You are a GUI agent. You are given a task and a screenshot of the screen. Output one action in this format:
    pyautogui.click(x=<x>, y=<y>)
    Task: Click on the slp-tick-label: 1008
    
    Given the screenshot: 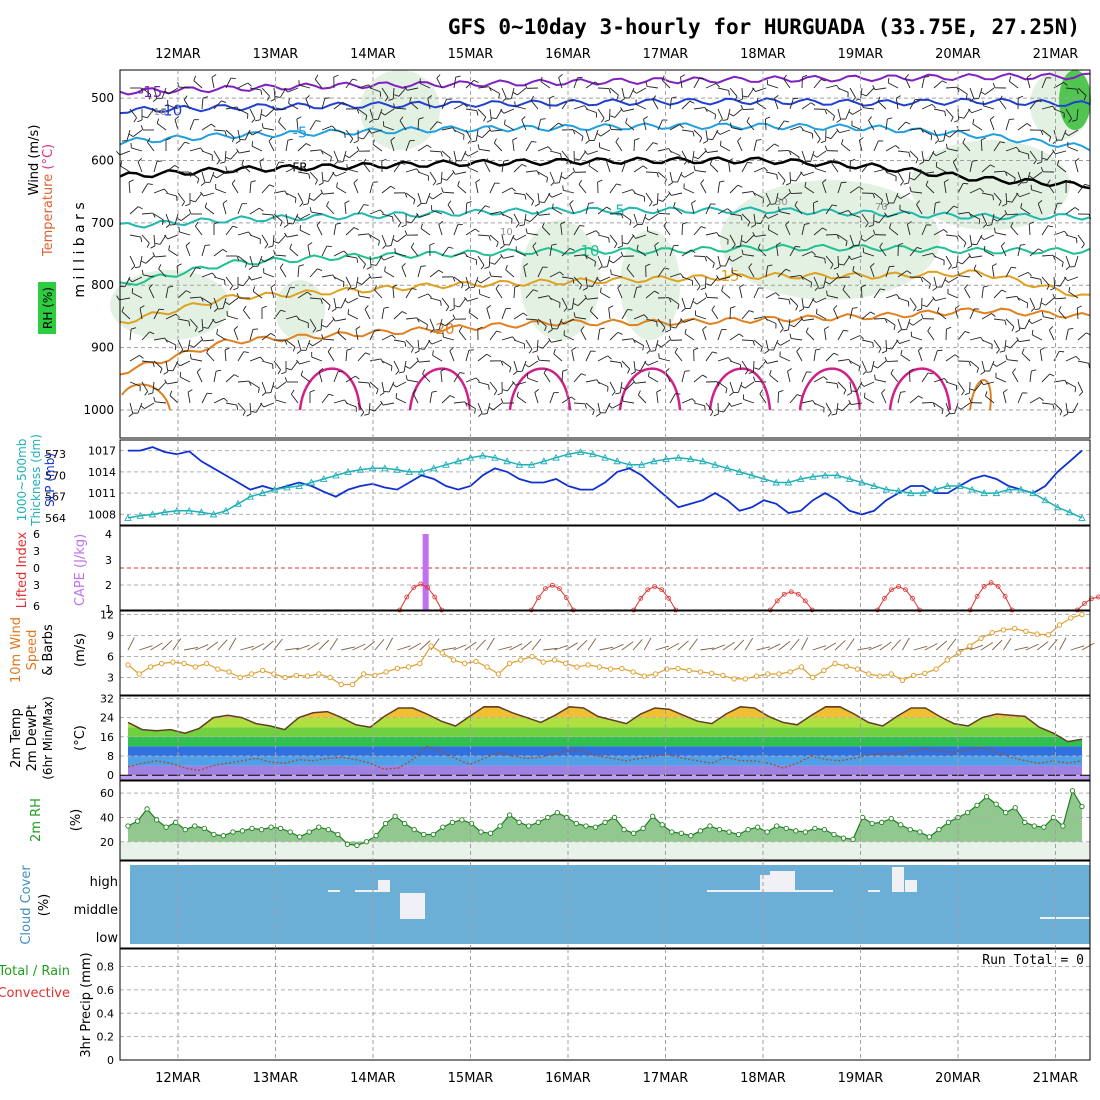 What is the action you would take?
    pyautogui.click(x=102, y=514)
    